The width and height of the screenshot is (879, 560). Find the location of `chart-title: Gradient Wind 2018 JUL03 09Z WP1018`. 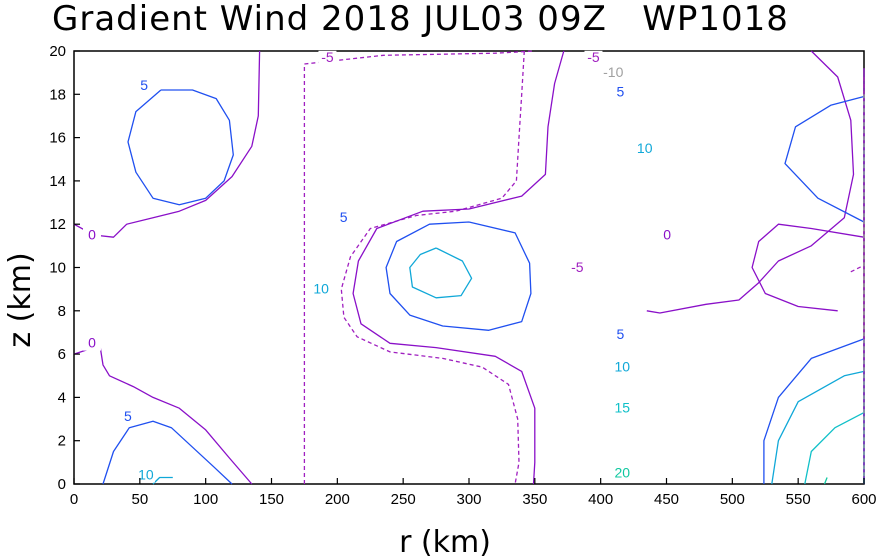

chart-title: Gradient Wind 2018 JUL03 09Z WP1018 is located at coordinates (420, 19).